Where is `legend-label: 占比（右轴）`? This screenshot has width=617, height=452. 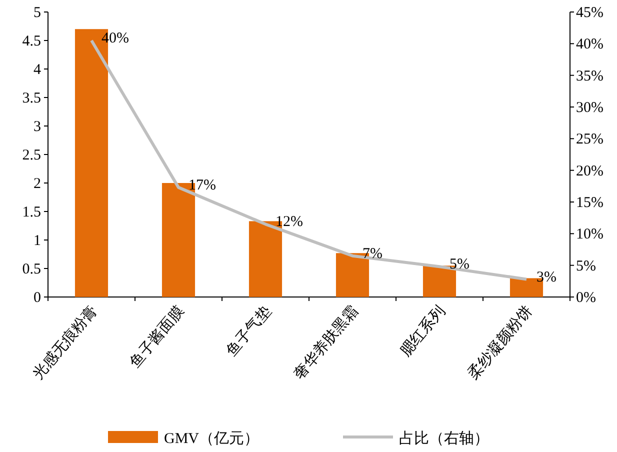
legend-label: 占比（右轴） is located at coordinates (444, 438).